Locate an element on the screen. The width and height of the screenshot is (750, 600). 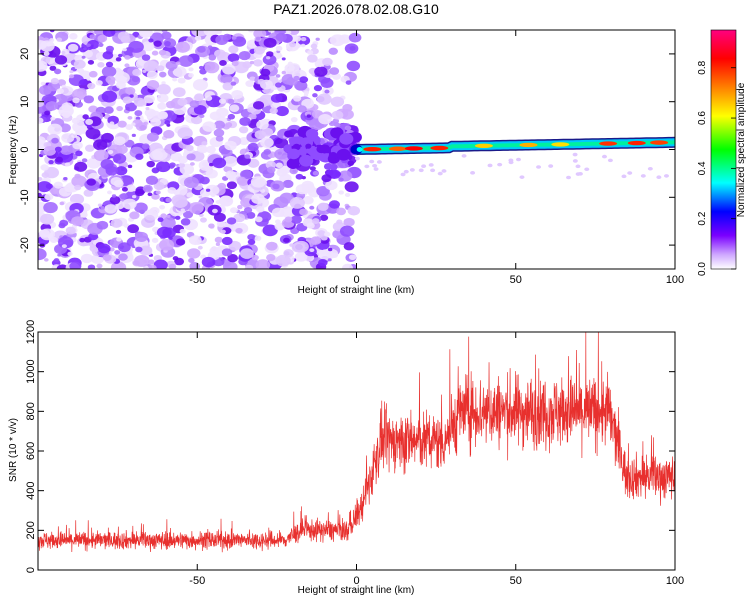
colorbar-frame is located at coordinates (723, 149).